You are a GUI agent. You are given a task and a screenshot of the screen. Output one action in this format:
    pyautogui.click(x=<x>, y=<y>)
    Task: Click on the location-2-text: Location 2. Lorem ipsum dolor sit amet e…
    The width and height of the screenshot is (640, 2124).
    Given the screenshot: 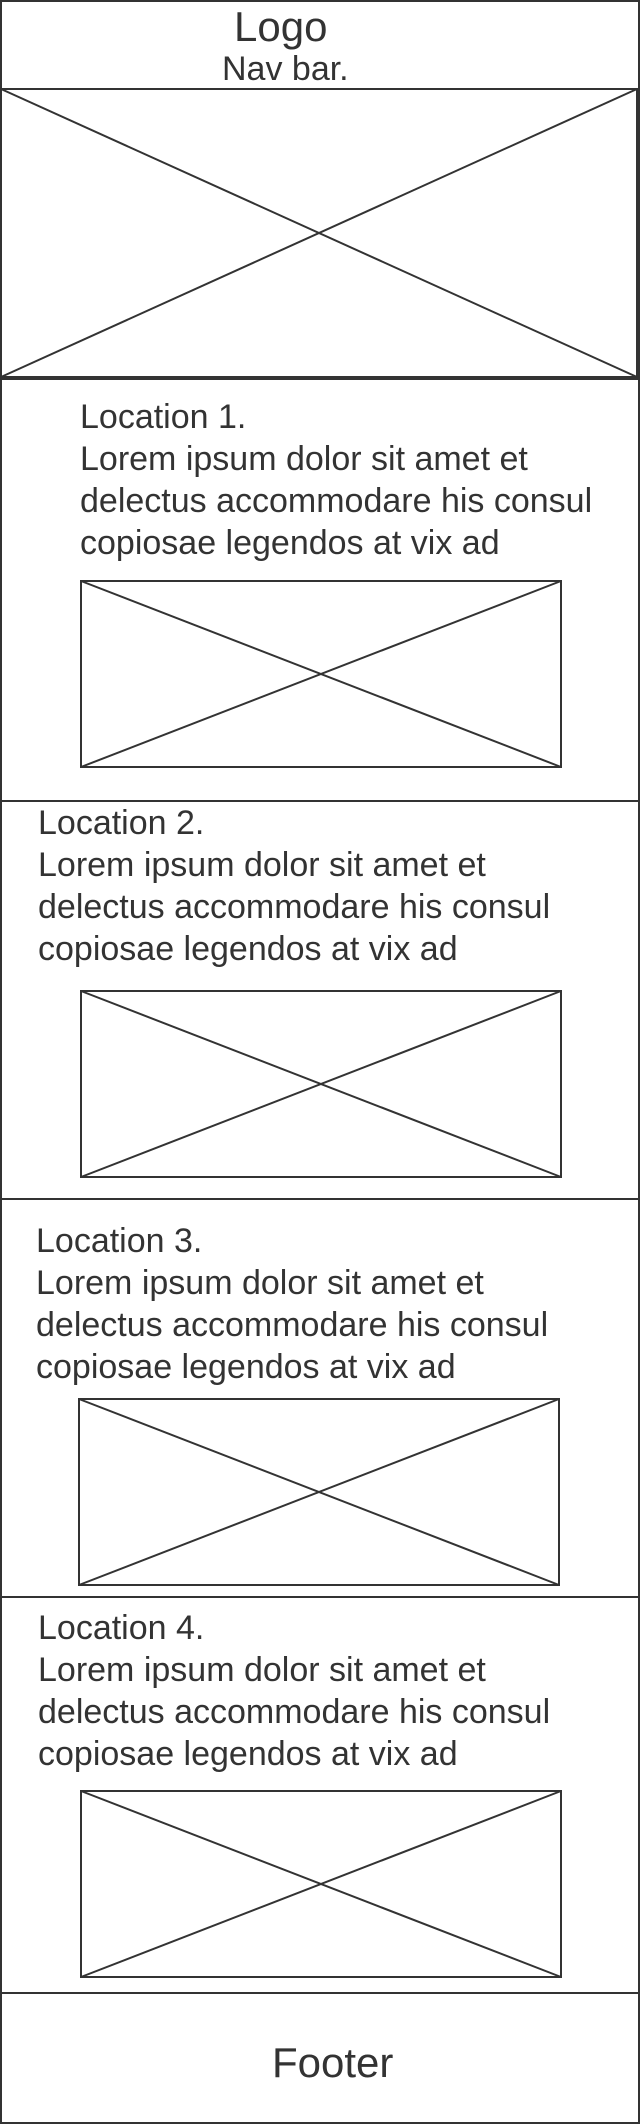 What is the action you would take?
    pyautogui.click(x=294, y=886)
    